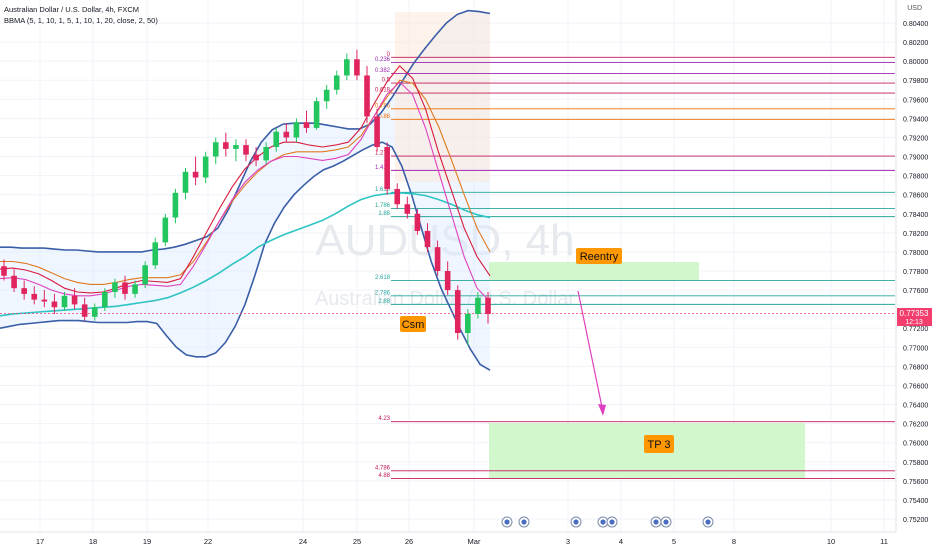 The width and height of the screenshot is (932, 550). Describe the element at coordinates (384, 302) in the screenshot. I see `fib-level-label: 2.88` at that location.